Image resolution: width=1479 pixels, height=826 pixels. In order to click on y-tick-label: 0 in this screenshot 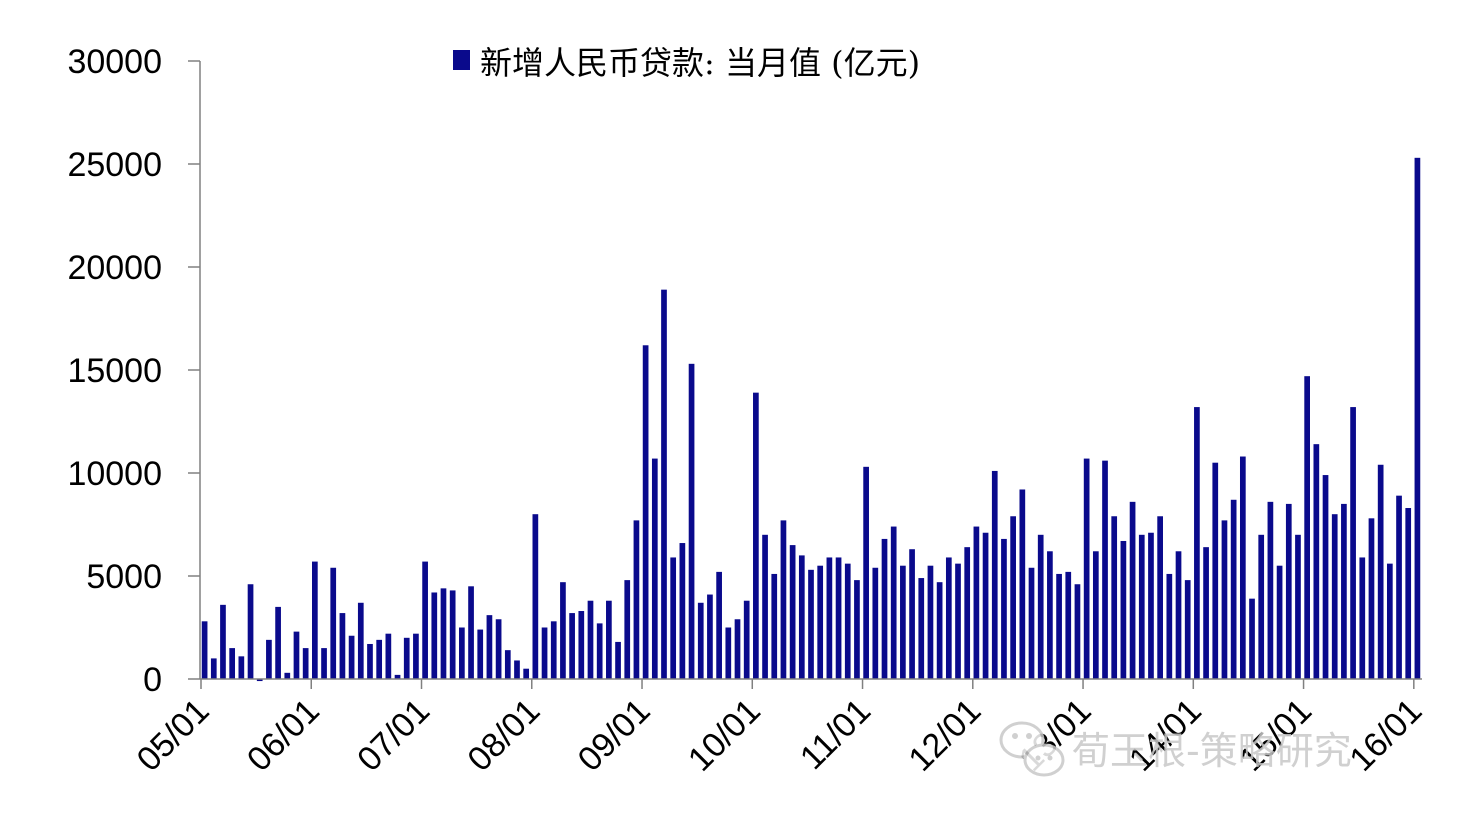, I will do `click(152, 680)`.